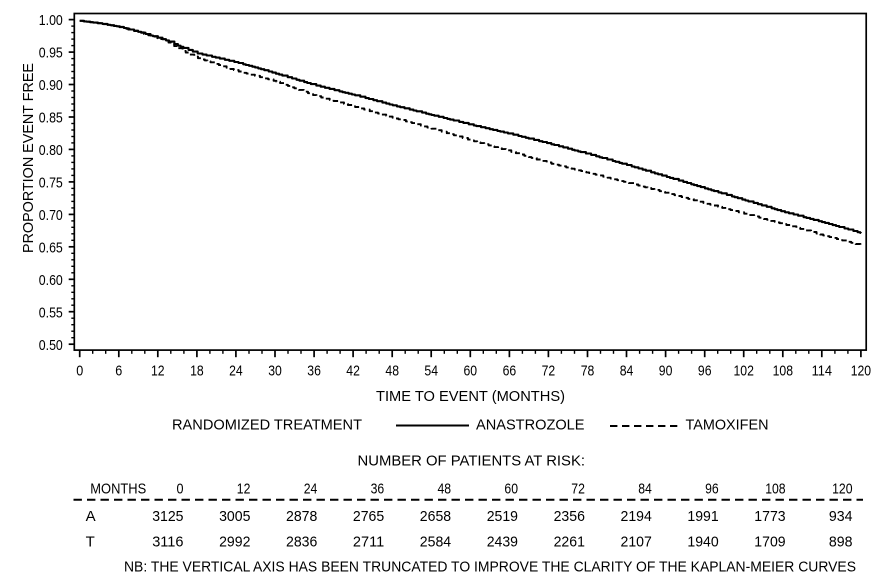 The height and width of the screenshot is (583, 880). I want to click on svg-text: 0.60, so click(51, 280).